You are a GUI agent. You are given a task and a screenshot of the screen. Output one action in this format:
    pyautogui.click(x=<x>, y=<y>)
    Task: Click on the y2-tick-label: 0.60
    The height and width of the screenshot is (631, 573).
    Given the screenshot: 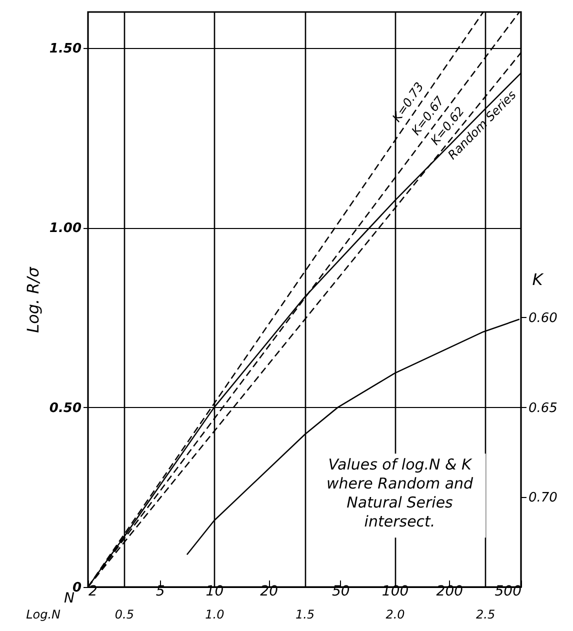 What is the action you would take?
    pyautogui.click(x=543, y=318)
    